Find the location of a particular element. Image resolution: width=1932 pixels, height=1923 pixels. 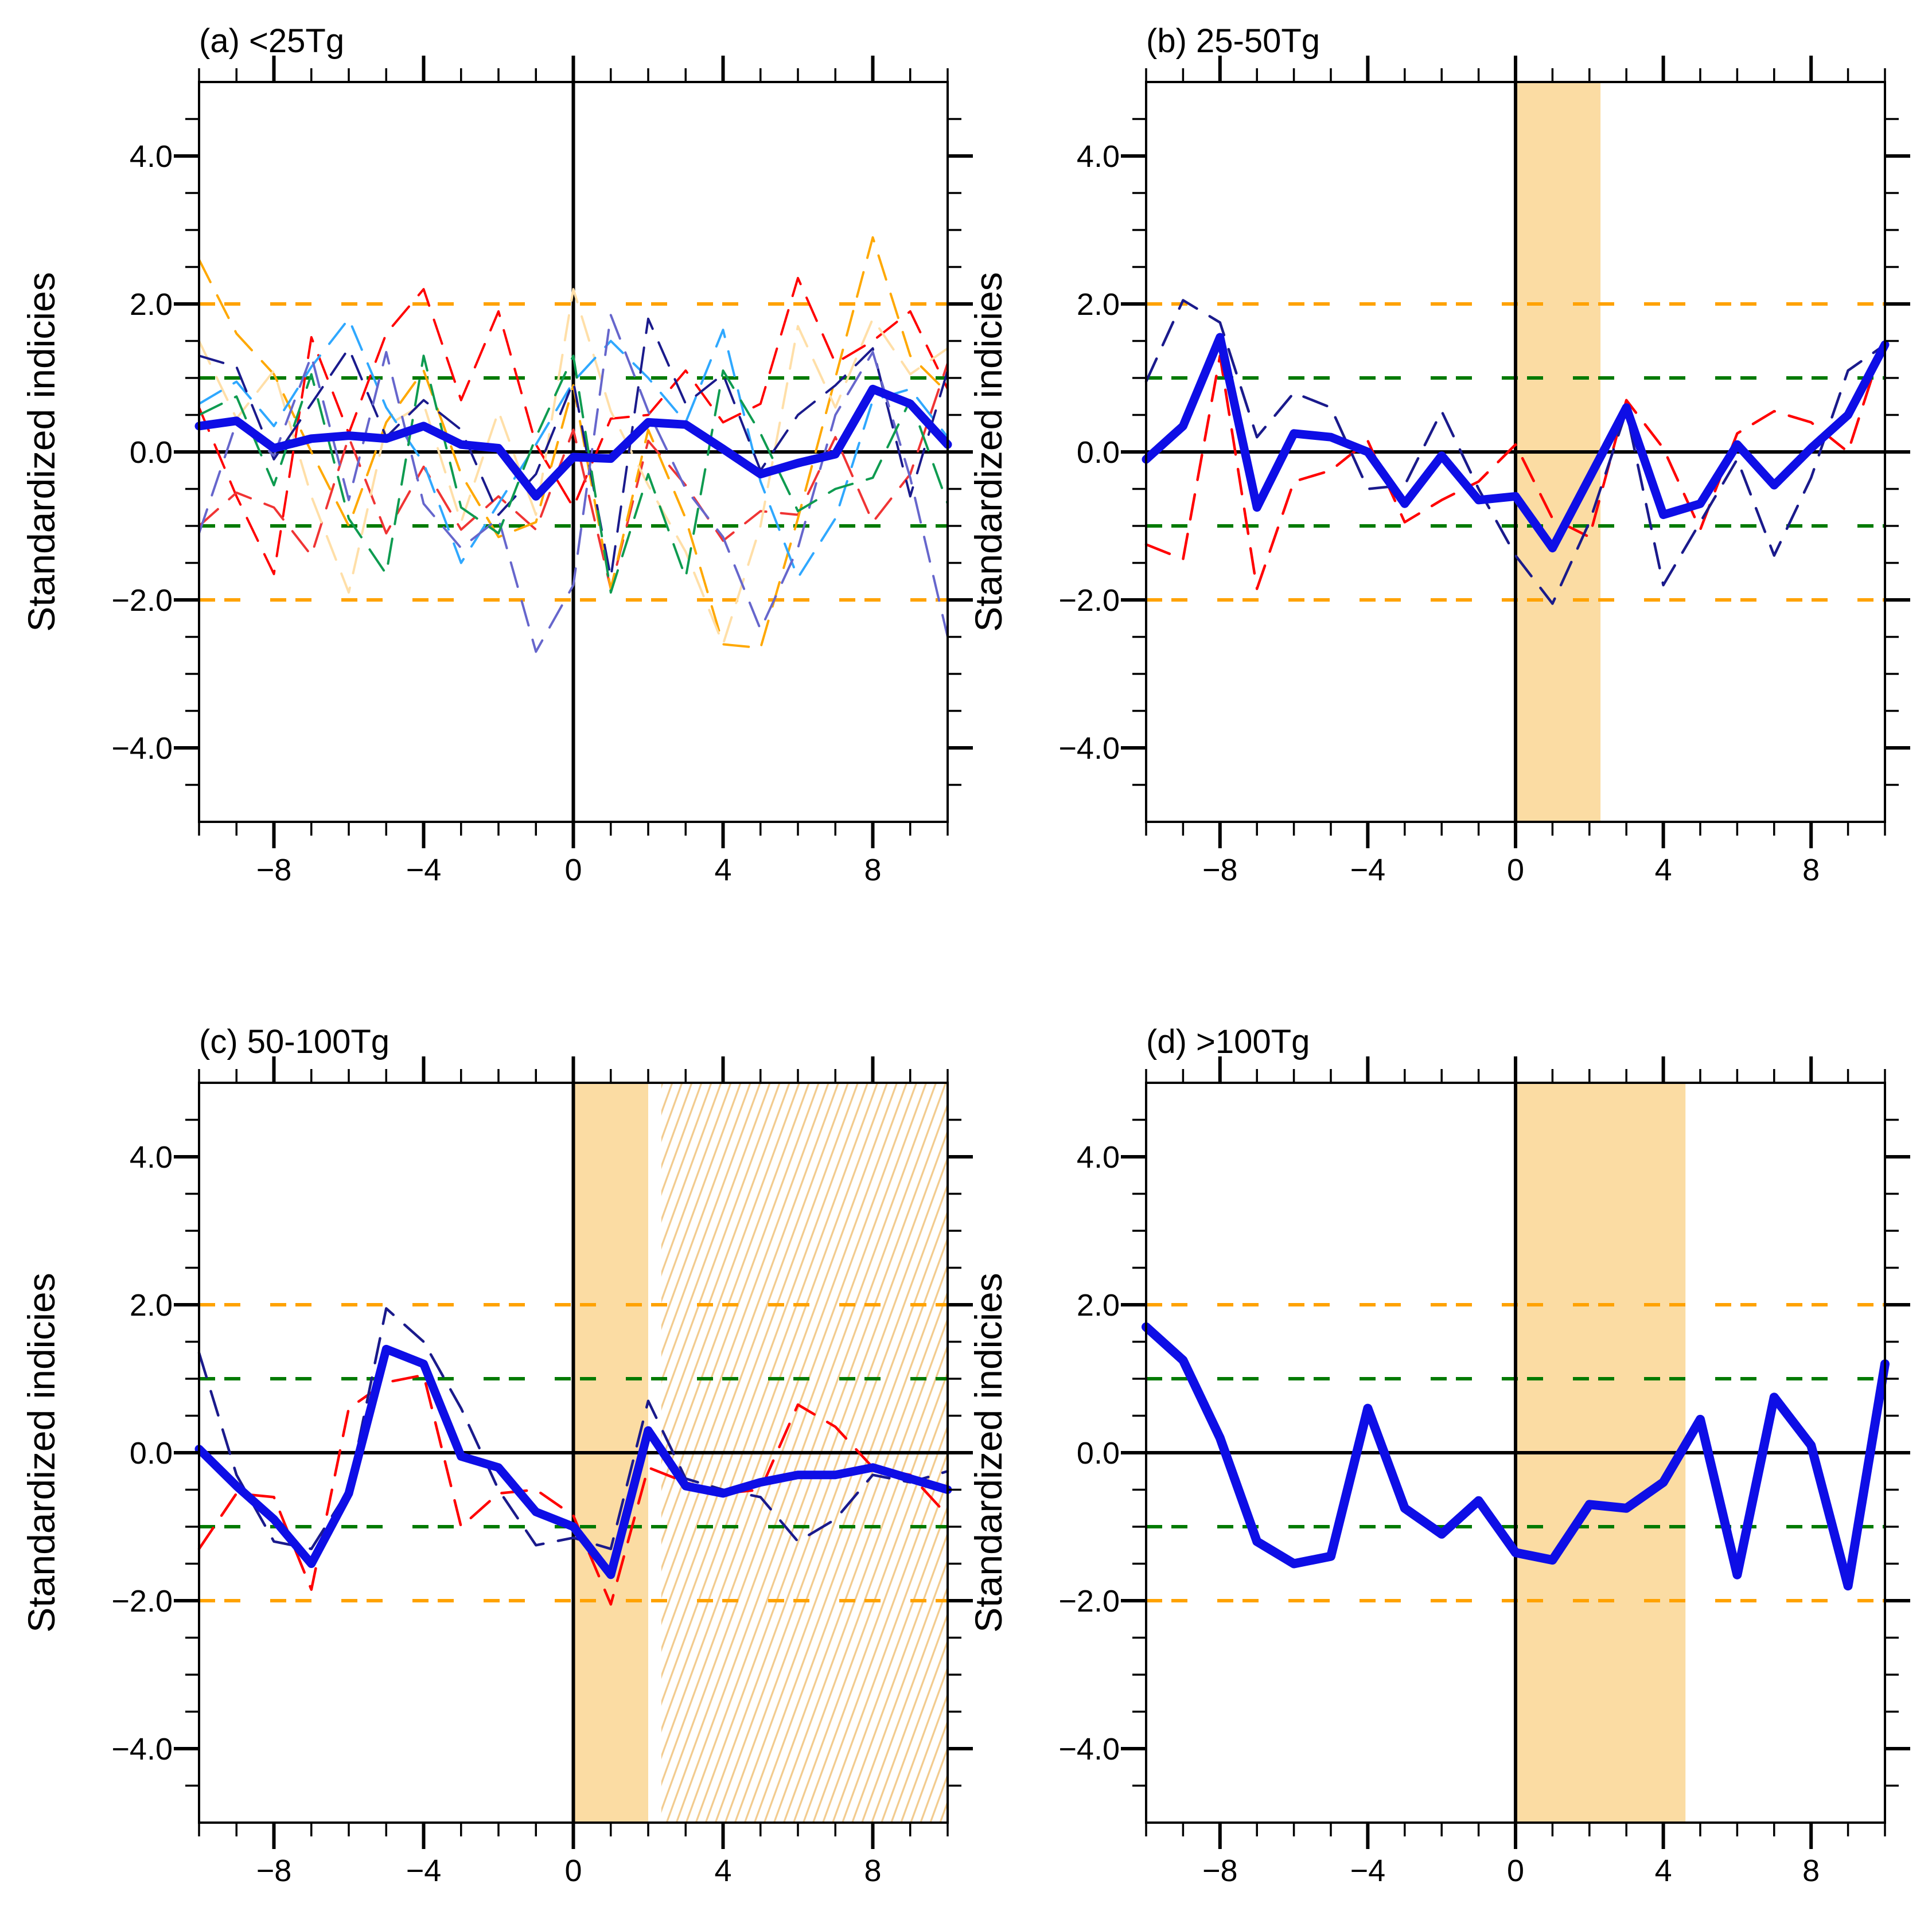

panel-c-xtick-label-0: −8 is located at coordinates (274, 1871).